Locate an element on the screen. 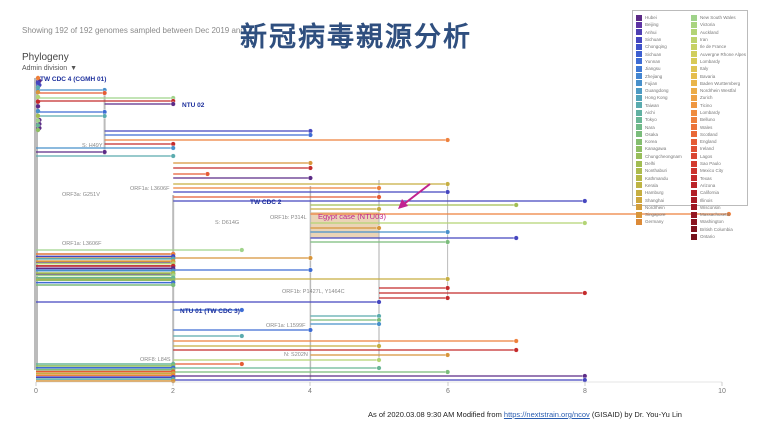  legend-item: Tokyo is located at coordinates (659, 119).